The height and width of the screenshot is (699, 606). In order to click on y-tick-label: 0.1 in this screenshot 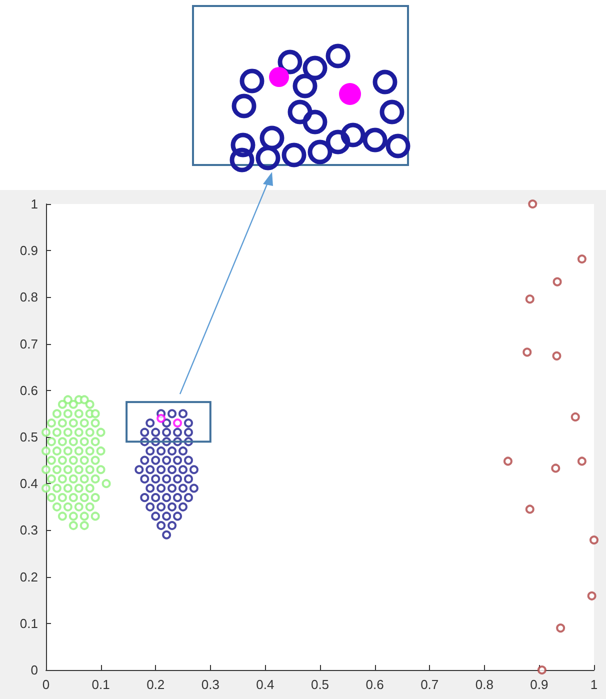, I will do `click(29, 623)`.